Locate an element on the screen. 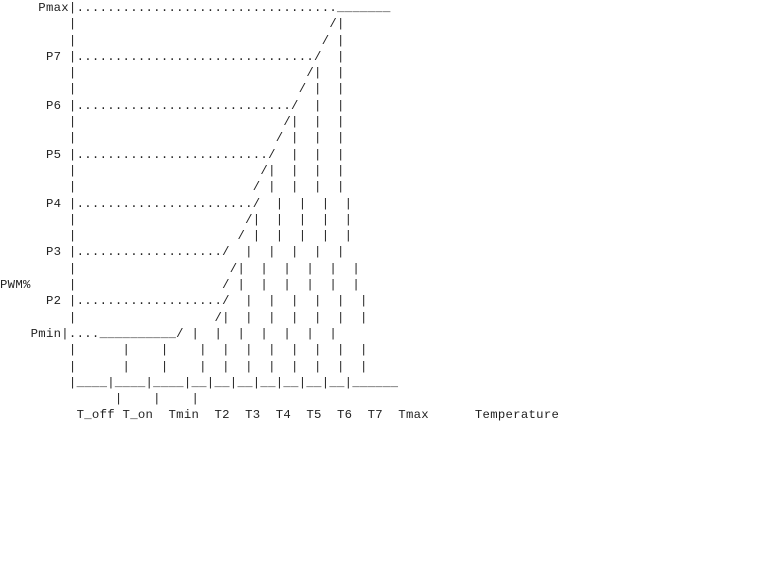 The height and width of the screenshot is (571, 780). diagram-line: | / | | | | | is located at coordinates (176, 236).